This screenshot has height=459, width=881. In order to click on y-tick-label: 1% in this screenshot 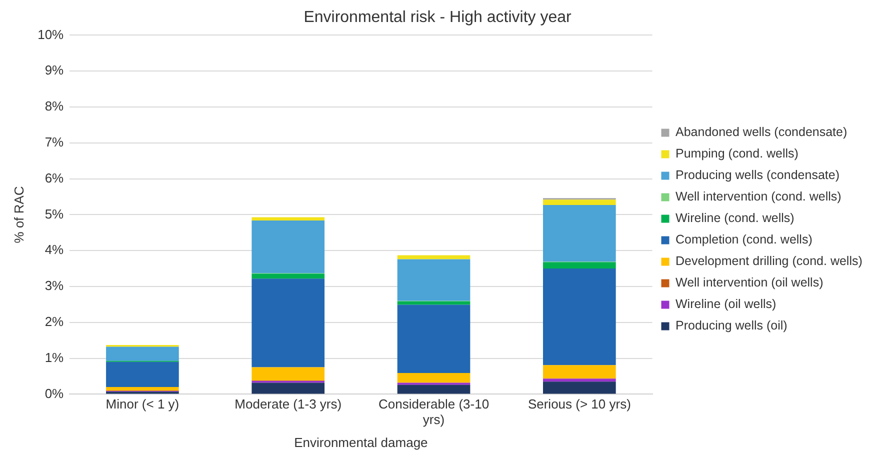, I will do `click(54, 357)`.